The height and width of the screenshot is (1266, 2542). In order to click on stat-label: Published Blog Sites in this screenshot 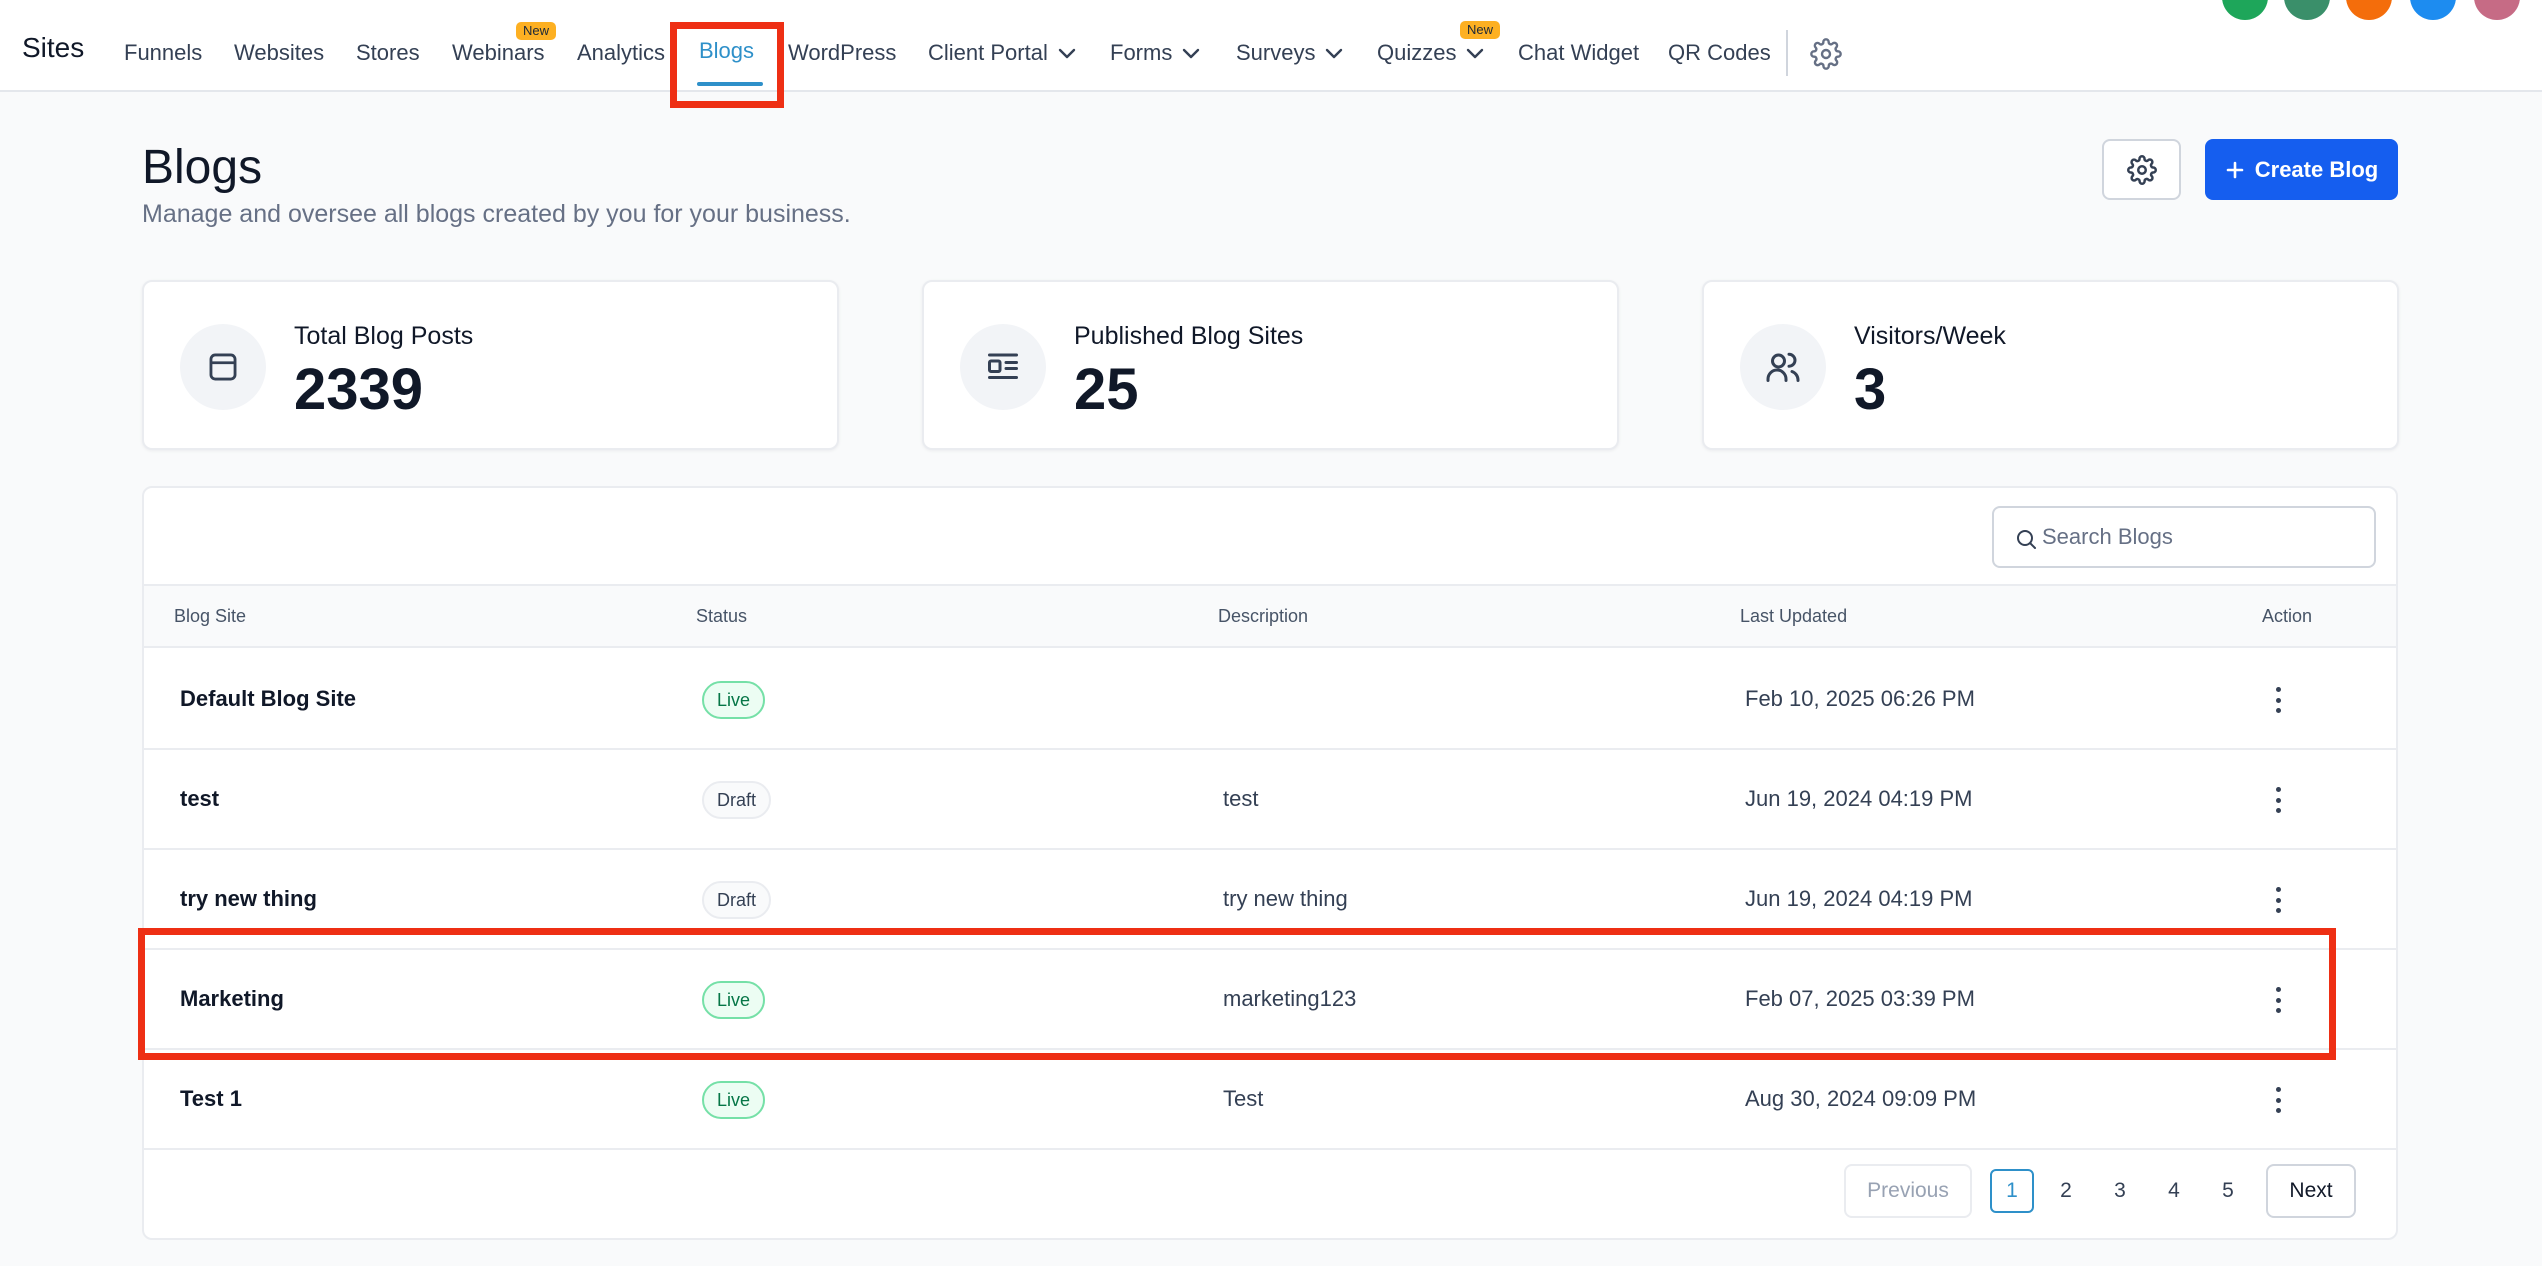, I will do `click(1189, 336)`.